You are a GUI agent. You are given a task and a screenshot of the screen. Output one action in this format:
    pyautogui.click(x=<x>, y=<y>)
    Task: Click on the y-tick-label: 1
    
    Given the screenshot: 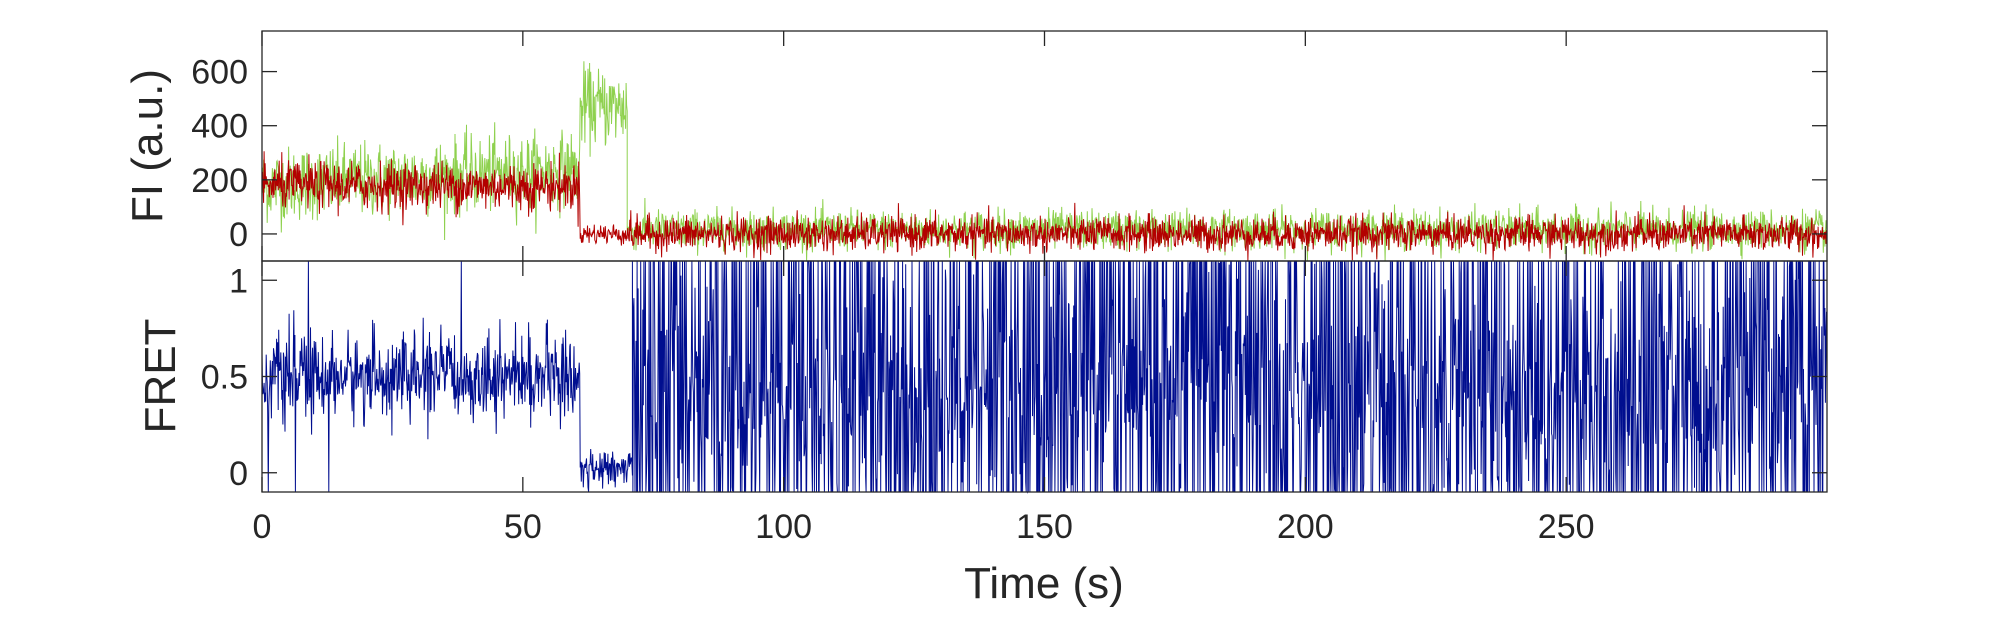 What is the action you would take?
    pyautogui.click(x=238, y=281)
    